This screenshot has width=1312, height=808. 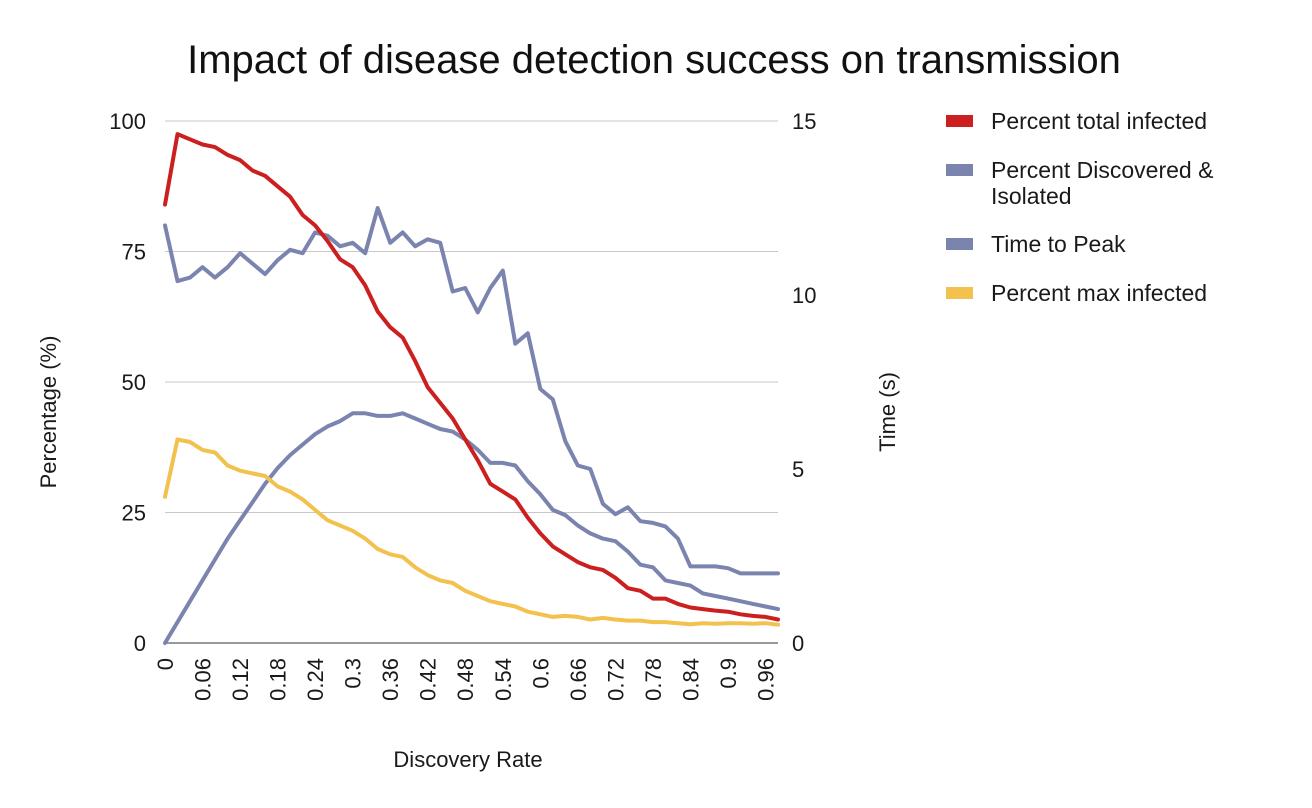 What do you see at coordinates (48, 412) in the screenshot?
I see `y-axis-label: Percentage (%)` at bounding box center [48, 412].